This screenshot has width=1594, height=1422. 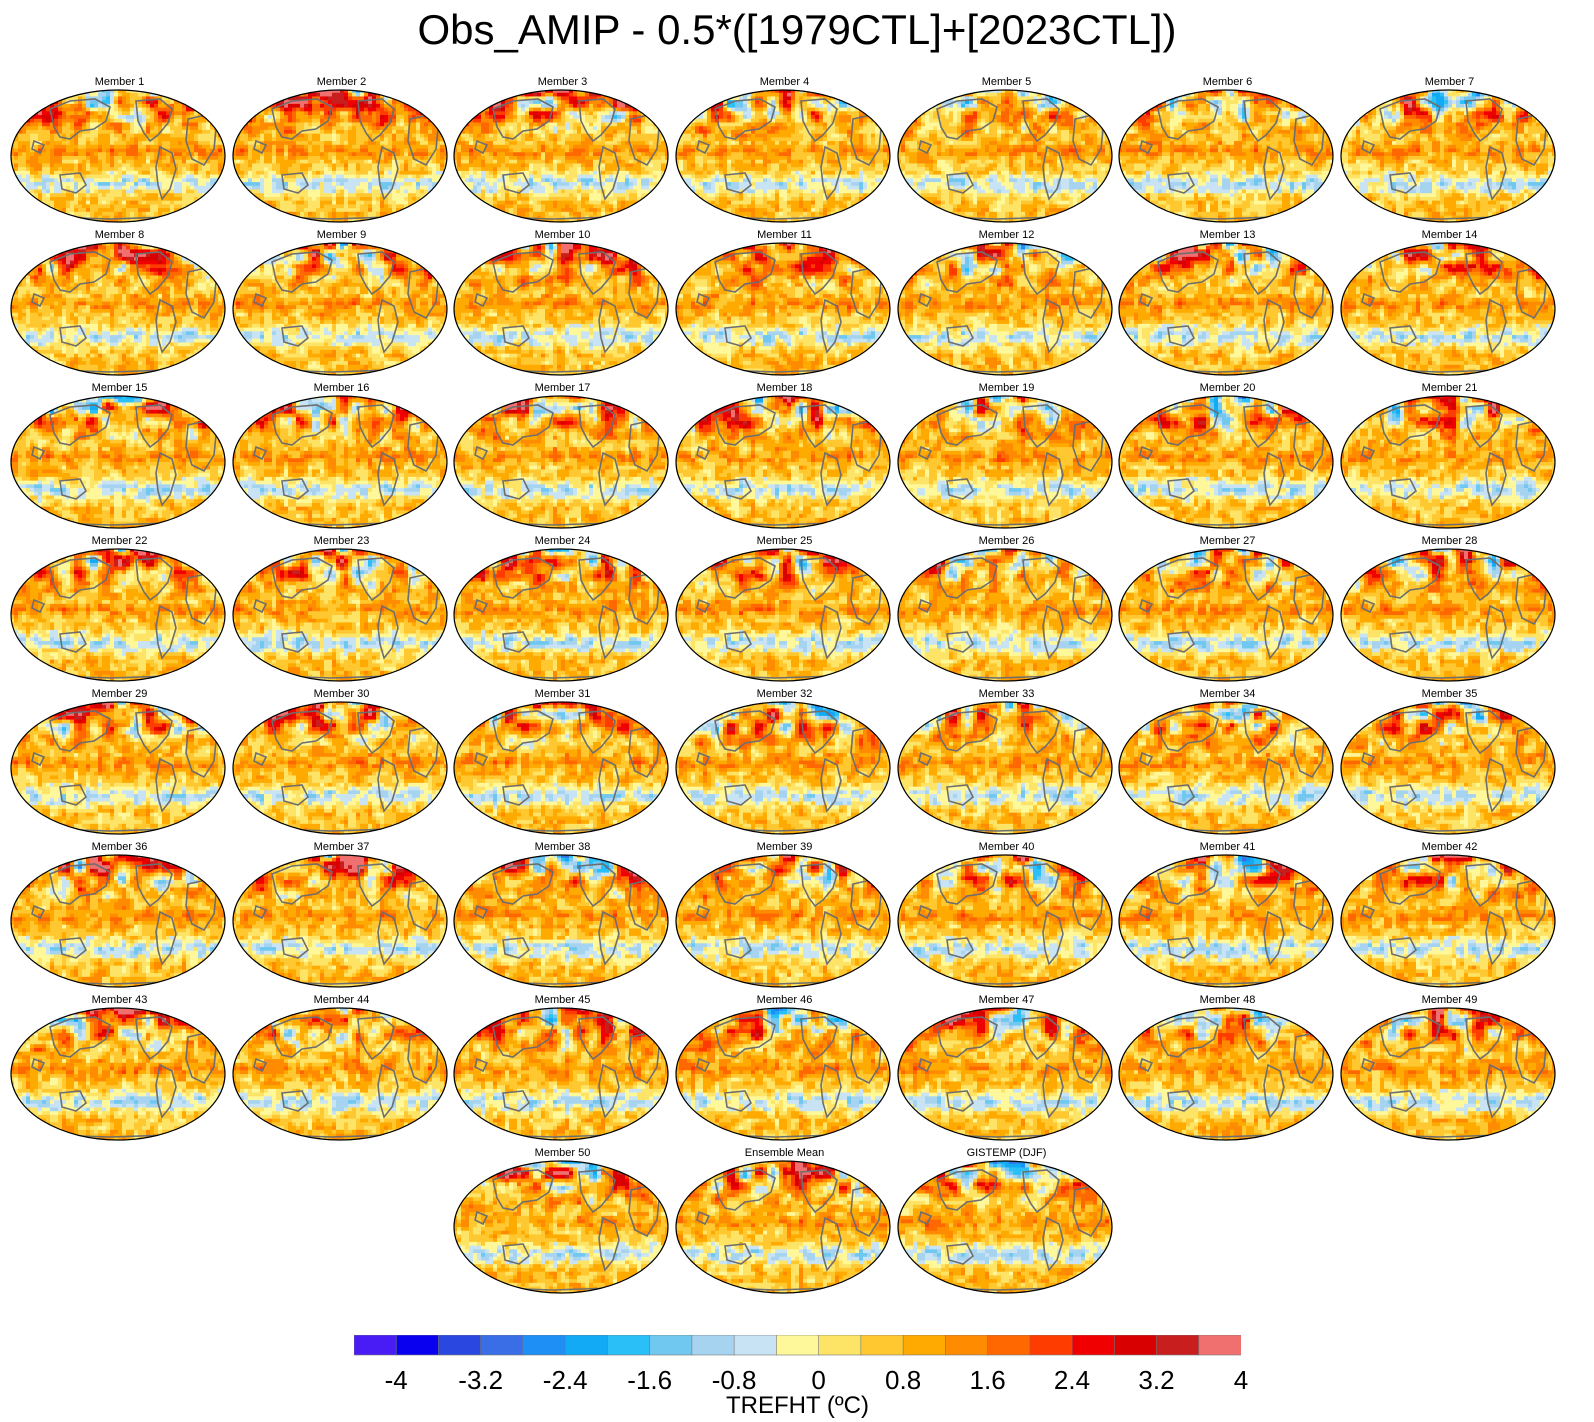 I want to click on map-panel: Member 27, so click(x=1227, y=610).